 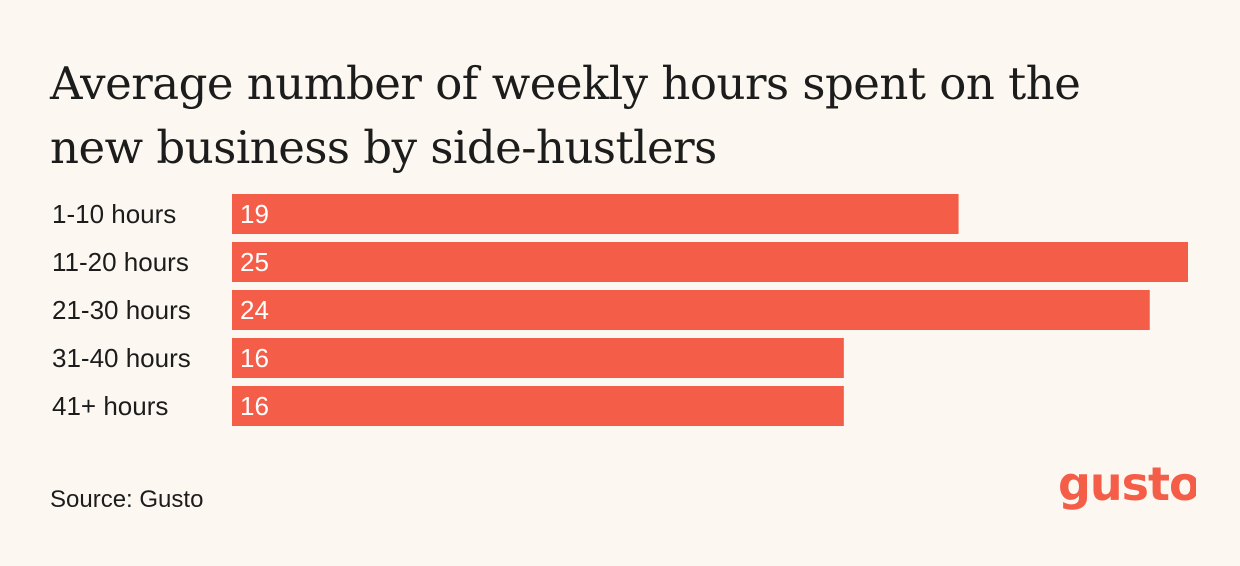 I want to click on gusto-logo: gusto, so click(x=1127, y=484).